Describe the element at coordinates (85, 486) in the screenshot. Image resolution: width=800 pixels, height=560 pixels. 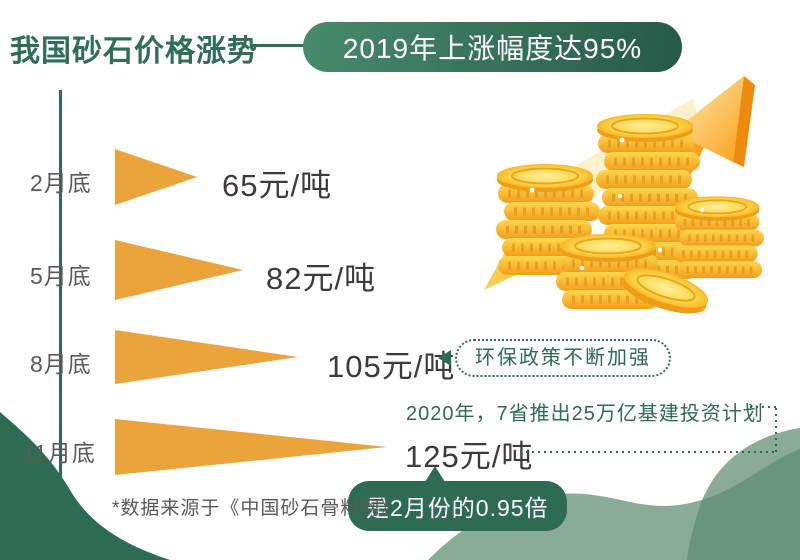
I see `bottom-left-wave` at that location.